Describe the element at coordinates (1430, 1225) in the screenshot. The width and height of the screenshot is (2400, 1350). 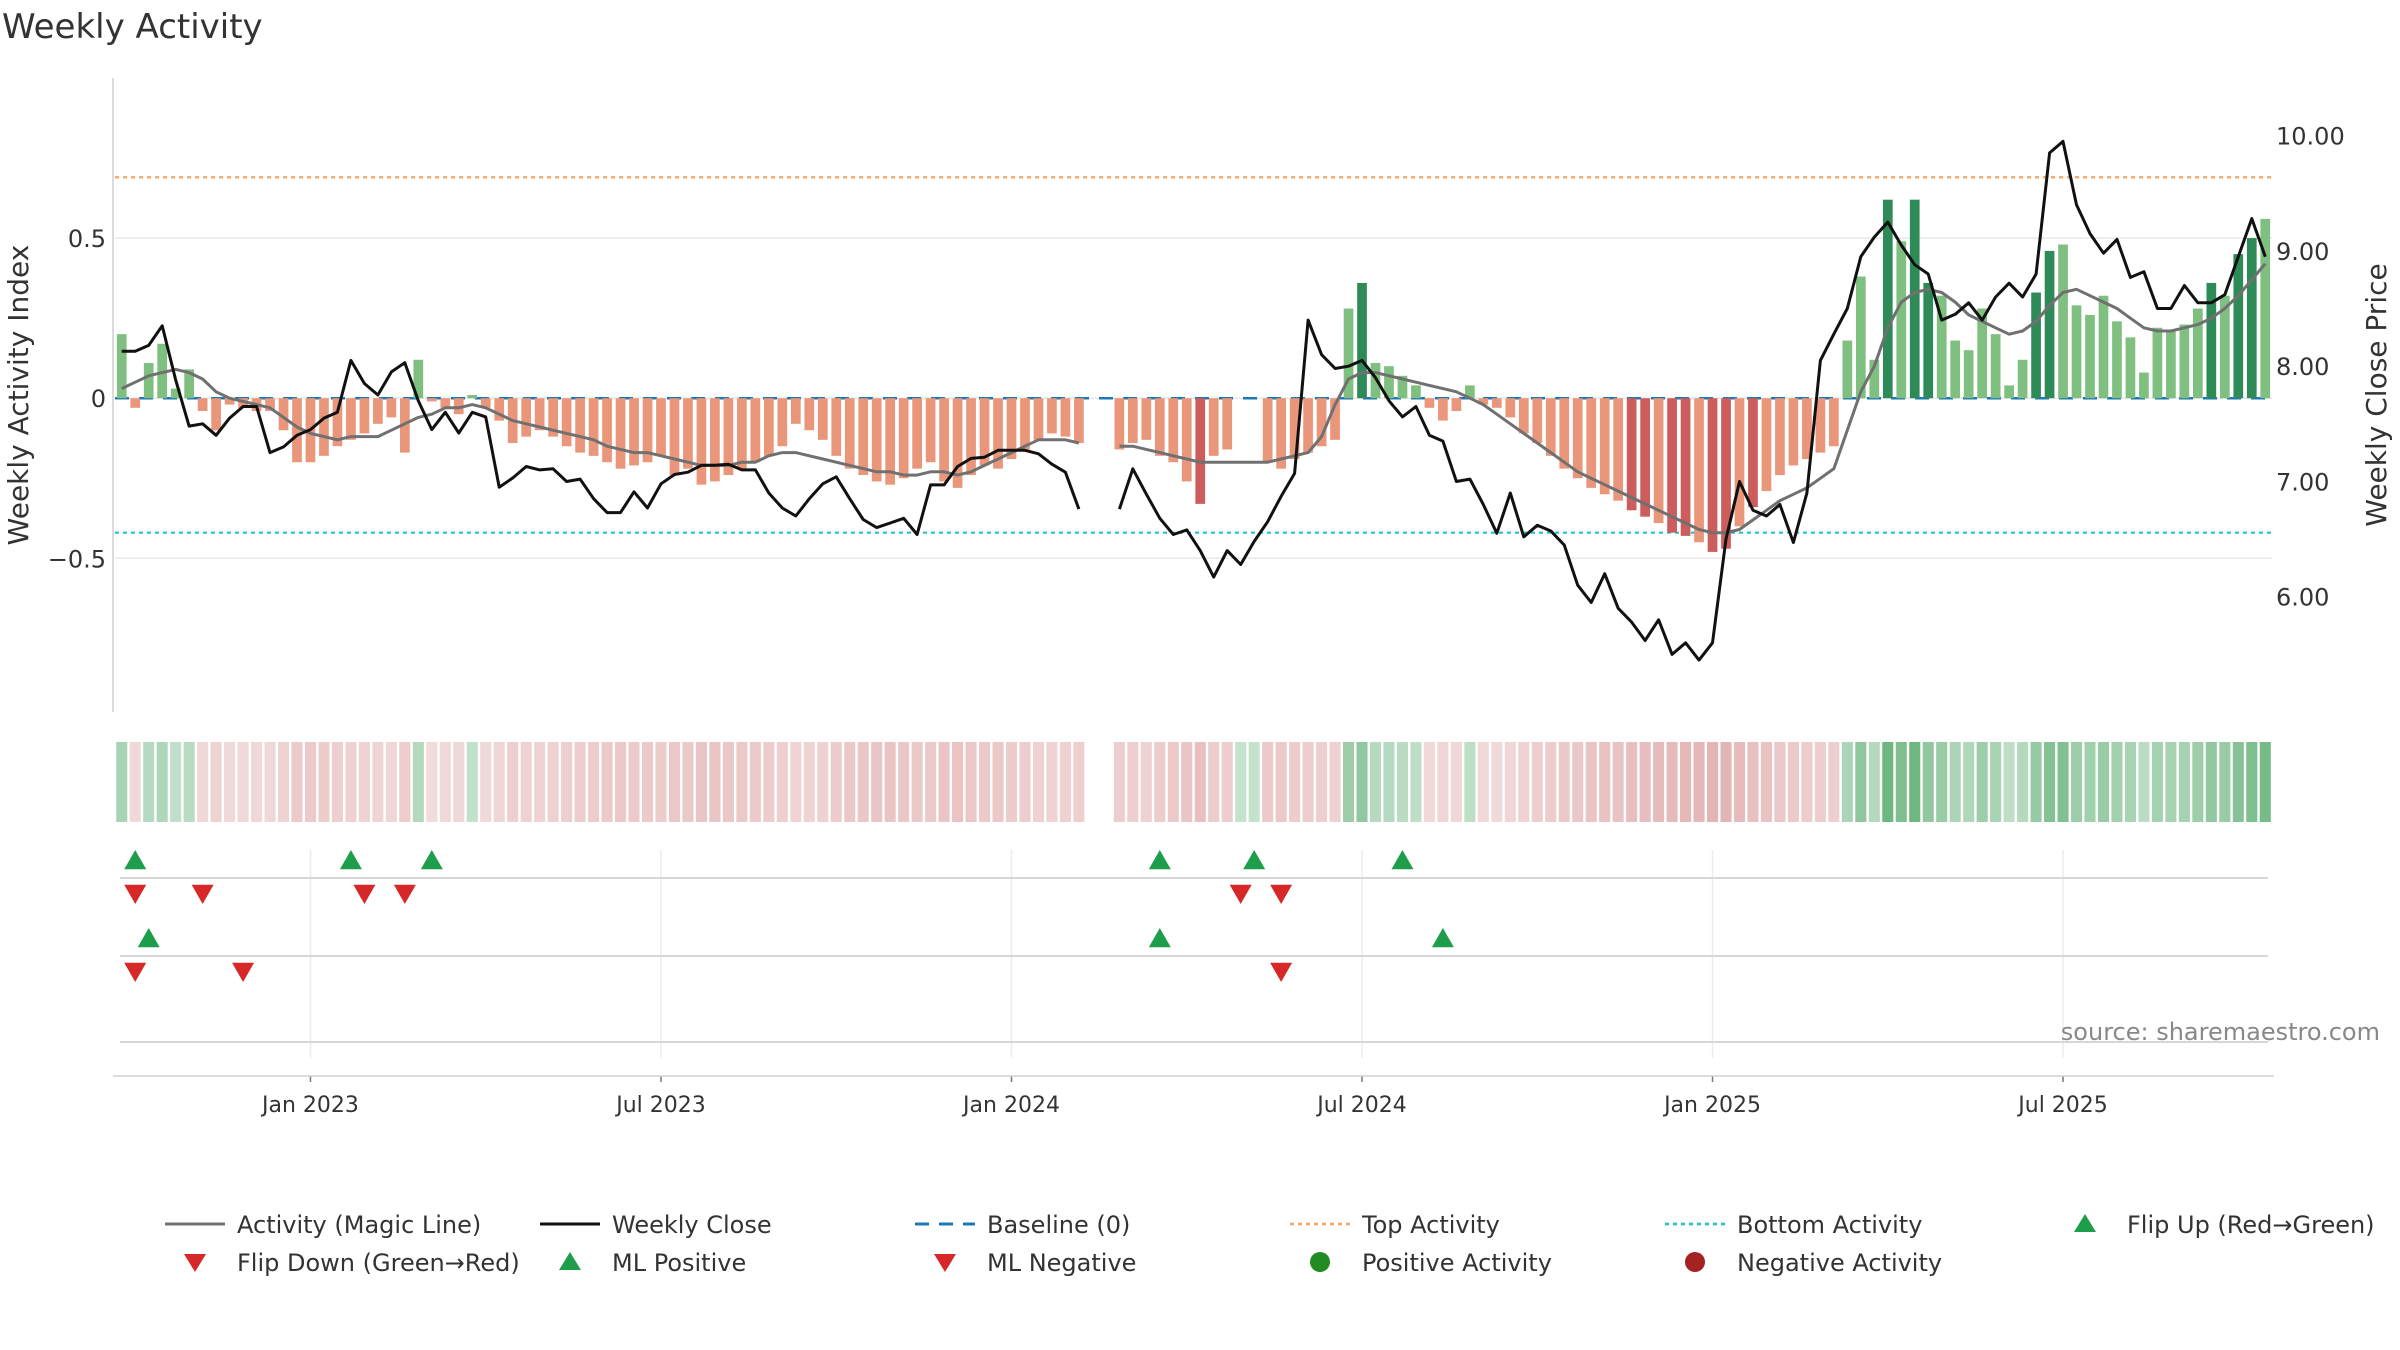
I see `legend-label: Top Activity` at that location.